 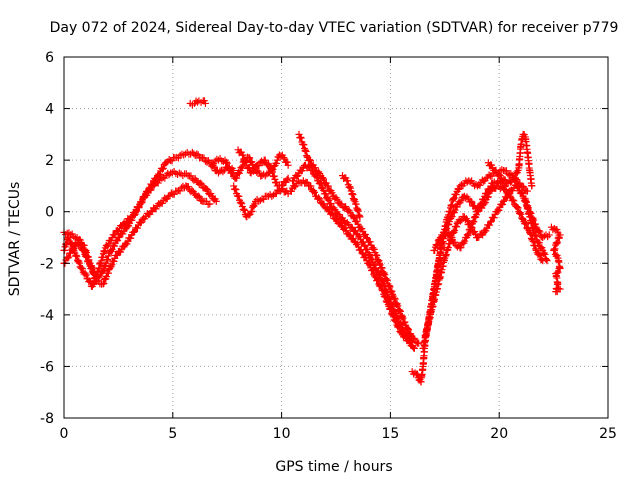 I want to click on series-track-f, so click(x=263, y=168).